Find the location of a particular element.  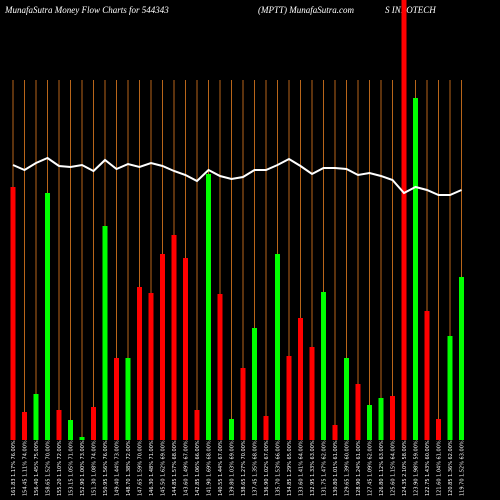

chart-subtitle: (MPTT) MunafaSutra.com is located at coordinates (306, 10).